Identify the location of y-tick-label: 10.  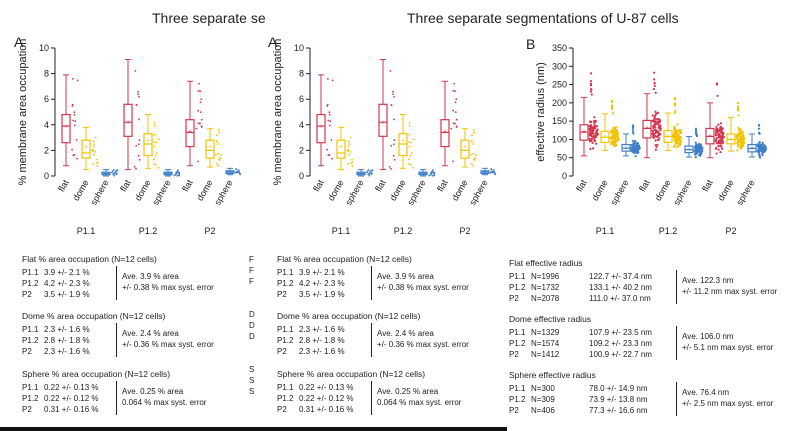
(44, 48).